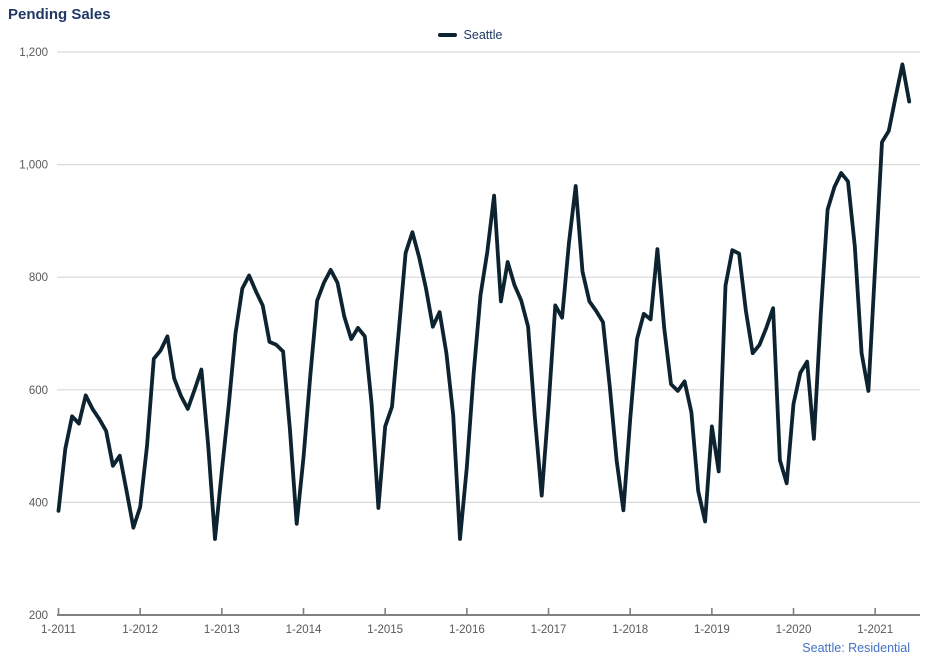 Image resolution: width=940 pixels, height=664 pixels. What do you see at coordinates (38, 616) in the screenshot?
I see `y-axis-label-200: 200` at bounding box center [38, 616].